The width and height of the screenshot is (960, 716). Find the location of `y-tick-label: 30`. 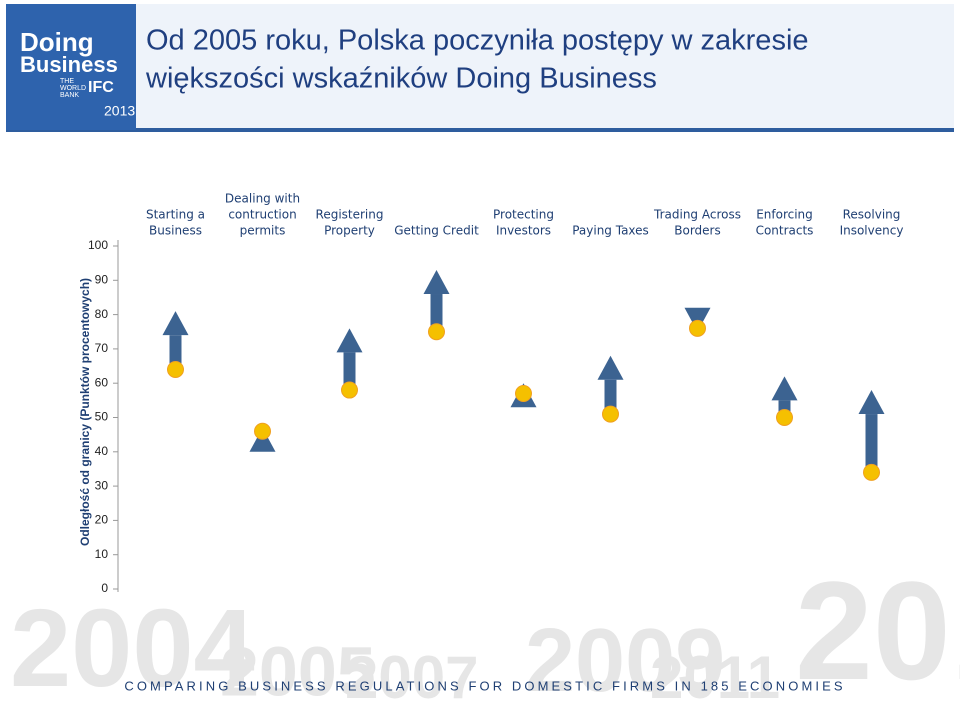

y-tick-label: 30 is located at coordinates (102, 485).